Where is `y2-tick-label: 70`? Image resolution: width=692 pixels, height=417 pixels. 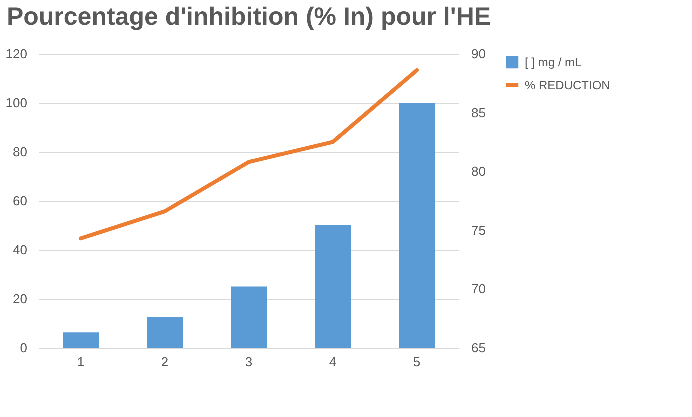 y2-tick-label: 70 is located at coordinates (479, 289).